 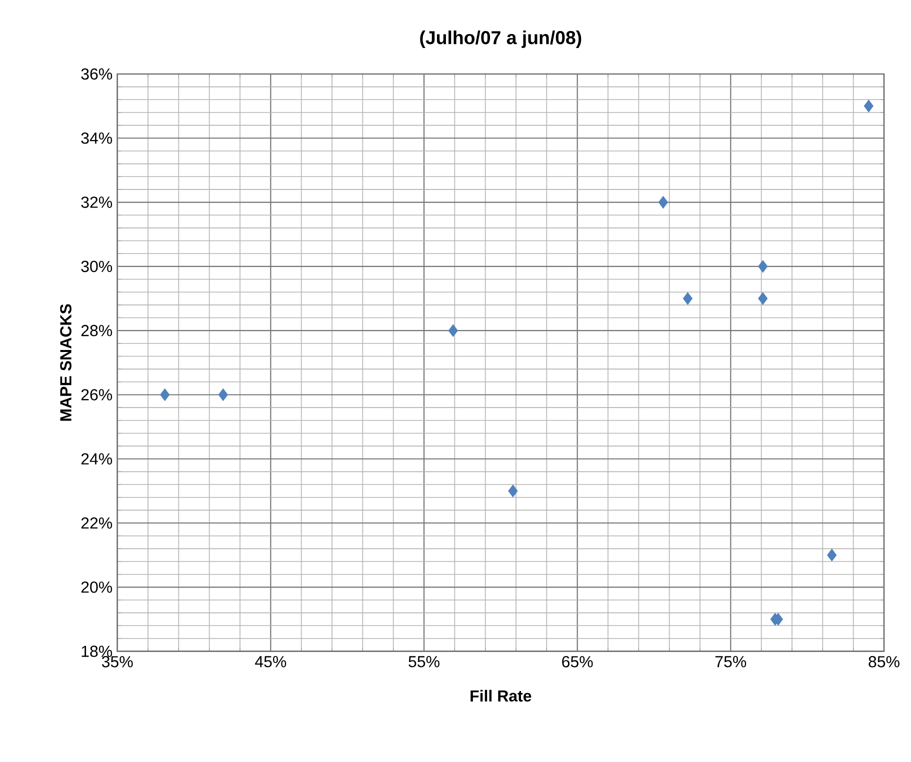 What do you see at coordinates (884, 662) in the screenshot?
I see `x-tick-label: 85%` at bounding box center [884, 662].